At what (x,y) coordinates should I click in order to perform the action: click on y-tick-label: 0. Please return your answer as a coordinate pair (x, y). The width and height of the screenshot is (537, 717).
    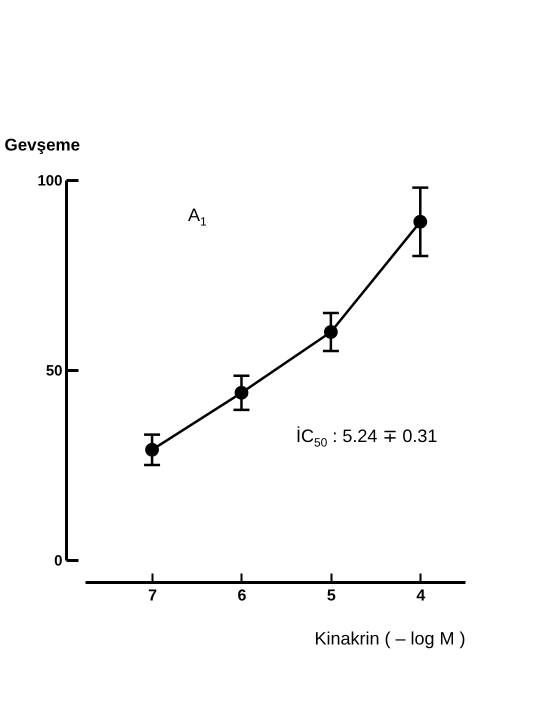
    Looking at the image, I should click on (58, 561).